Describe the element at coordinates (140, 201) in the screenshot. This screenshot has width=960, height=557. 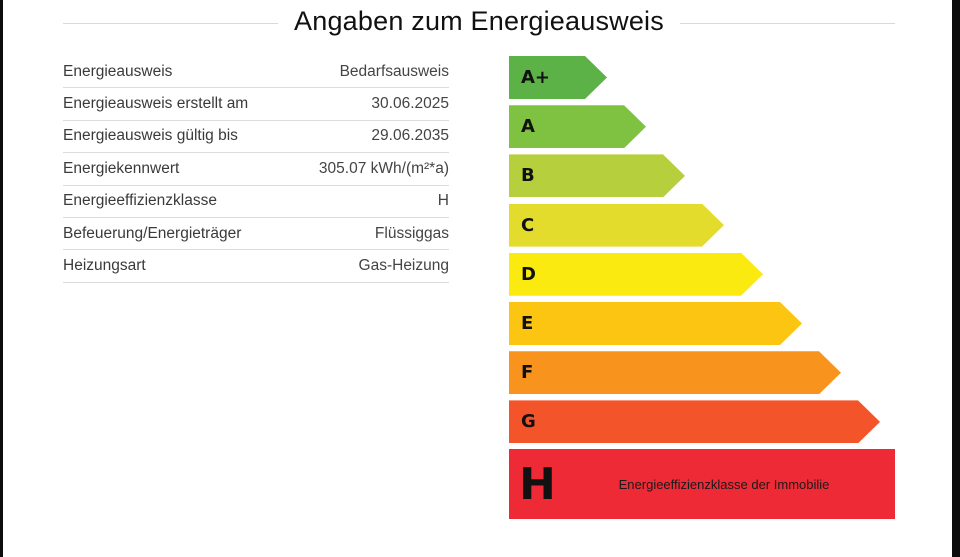
I see `detail-label: Energieeffizienzklasse` at that location.